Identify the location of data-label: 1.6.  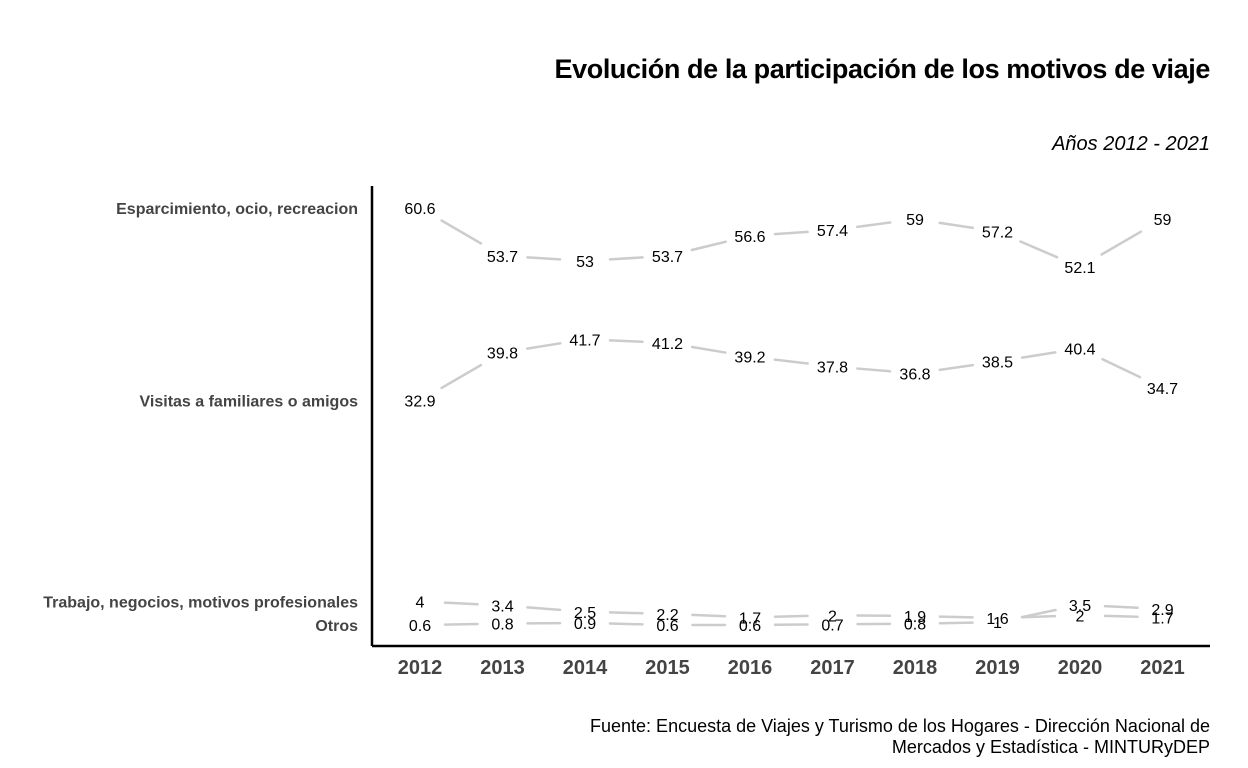
(997, 619).